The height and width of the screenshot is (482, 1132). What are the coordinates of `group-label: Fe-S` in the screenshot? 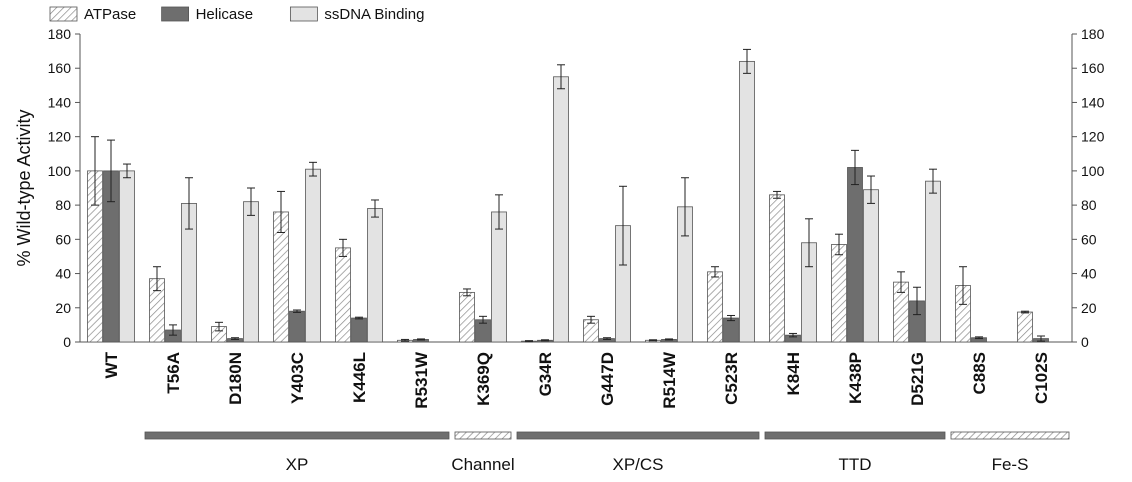 It's located at (1010, 464).